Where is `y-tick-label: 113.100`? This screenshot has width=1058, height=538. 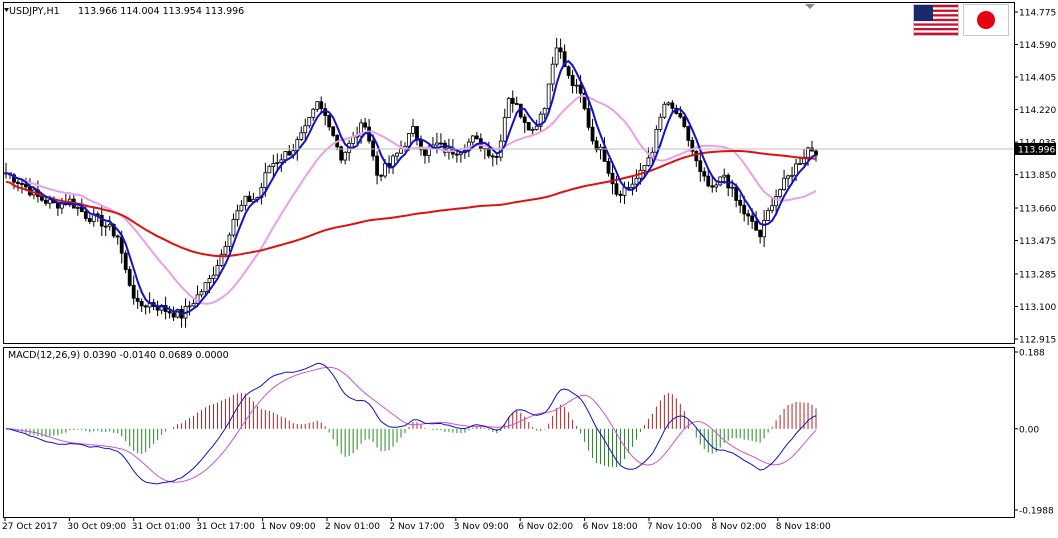 y-tick-label: 113.100 is located at coordinates (1037, 308).